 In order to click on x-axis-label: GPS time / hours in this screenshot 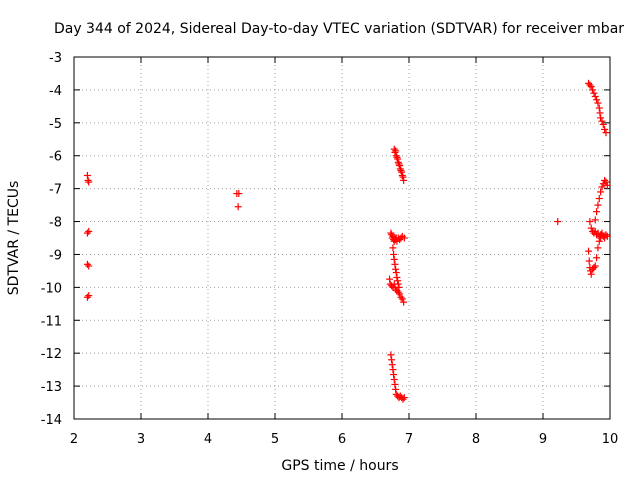, I will do `click(339, 466)`.